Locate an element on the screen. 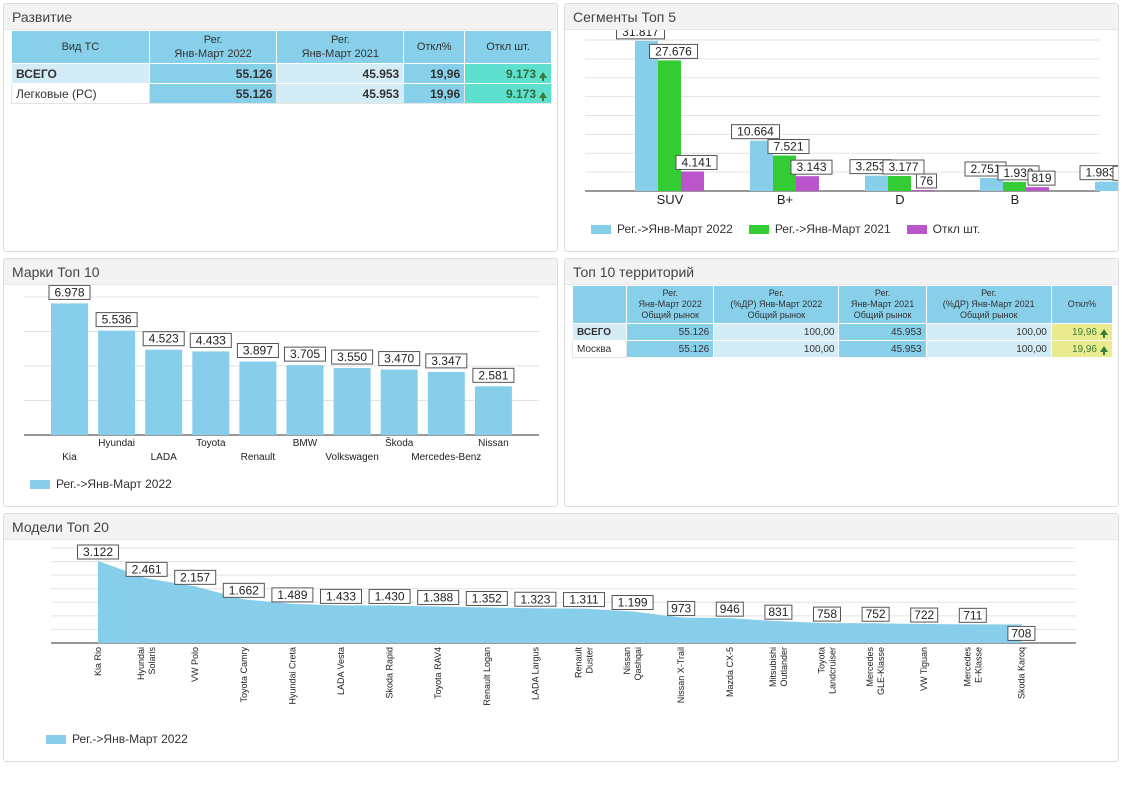 This screenshot has width=1122, height=793. bar-value-label: 3.897 is located at coordinates (258, 351).